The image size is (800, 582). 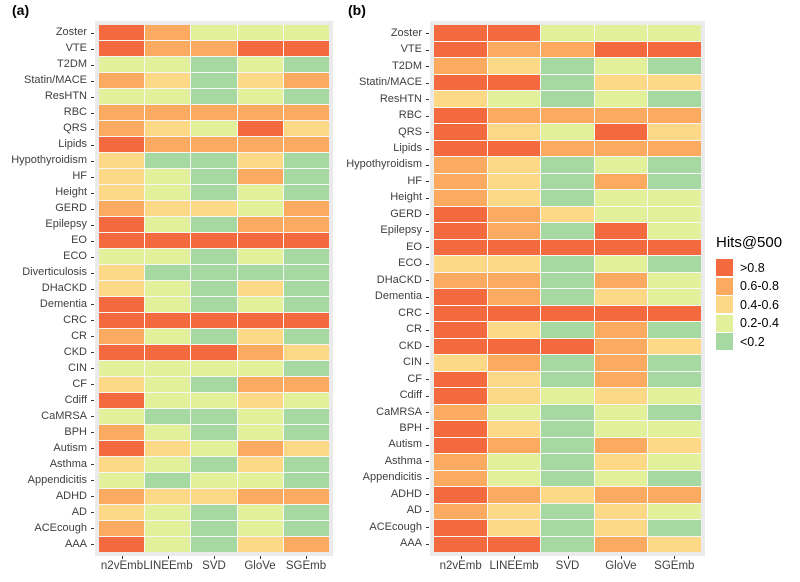 What do you see at coordinates (55, 80) in the screenshot?
I see `y-axis-label: Statin/MACE` at bounding box center [55, 80].